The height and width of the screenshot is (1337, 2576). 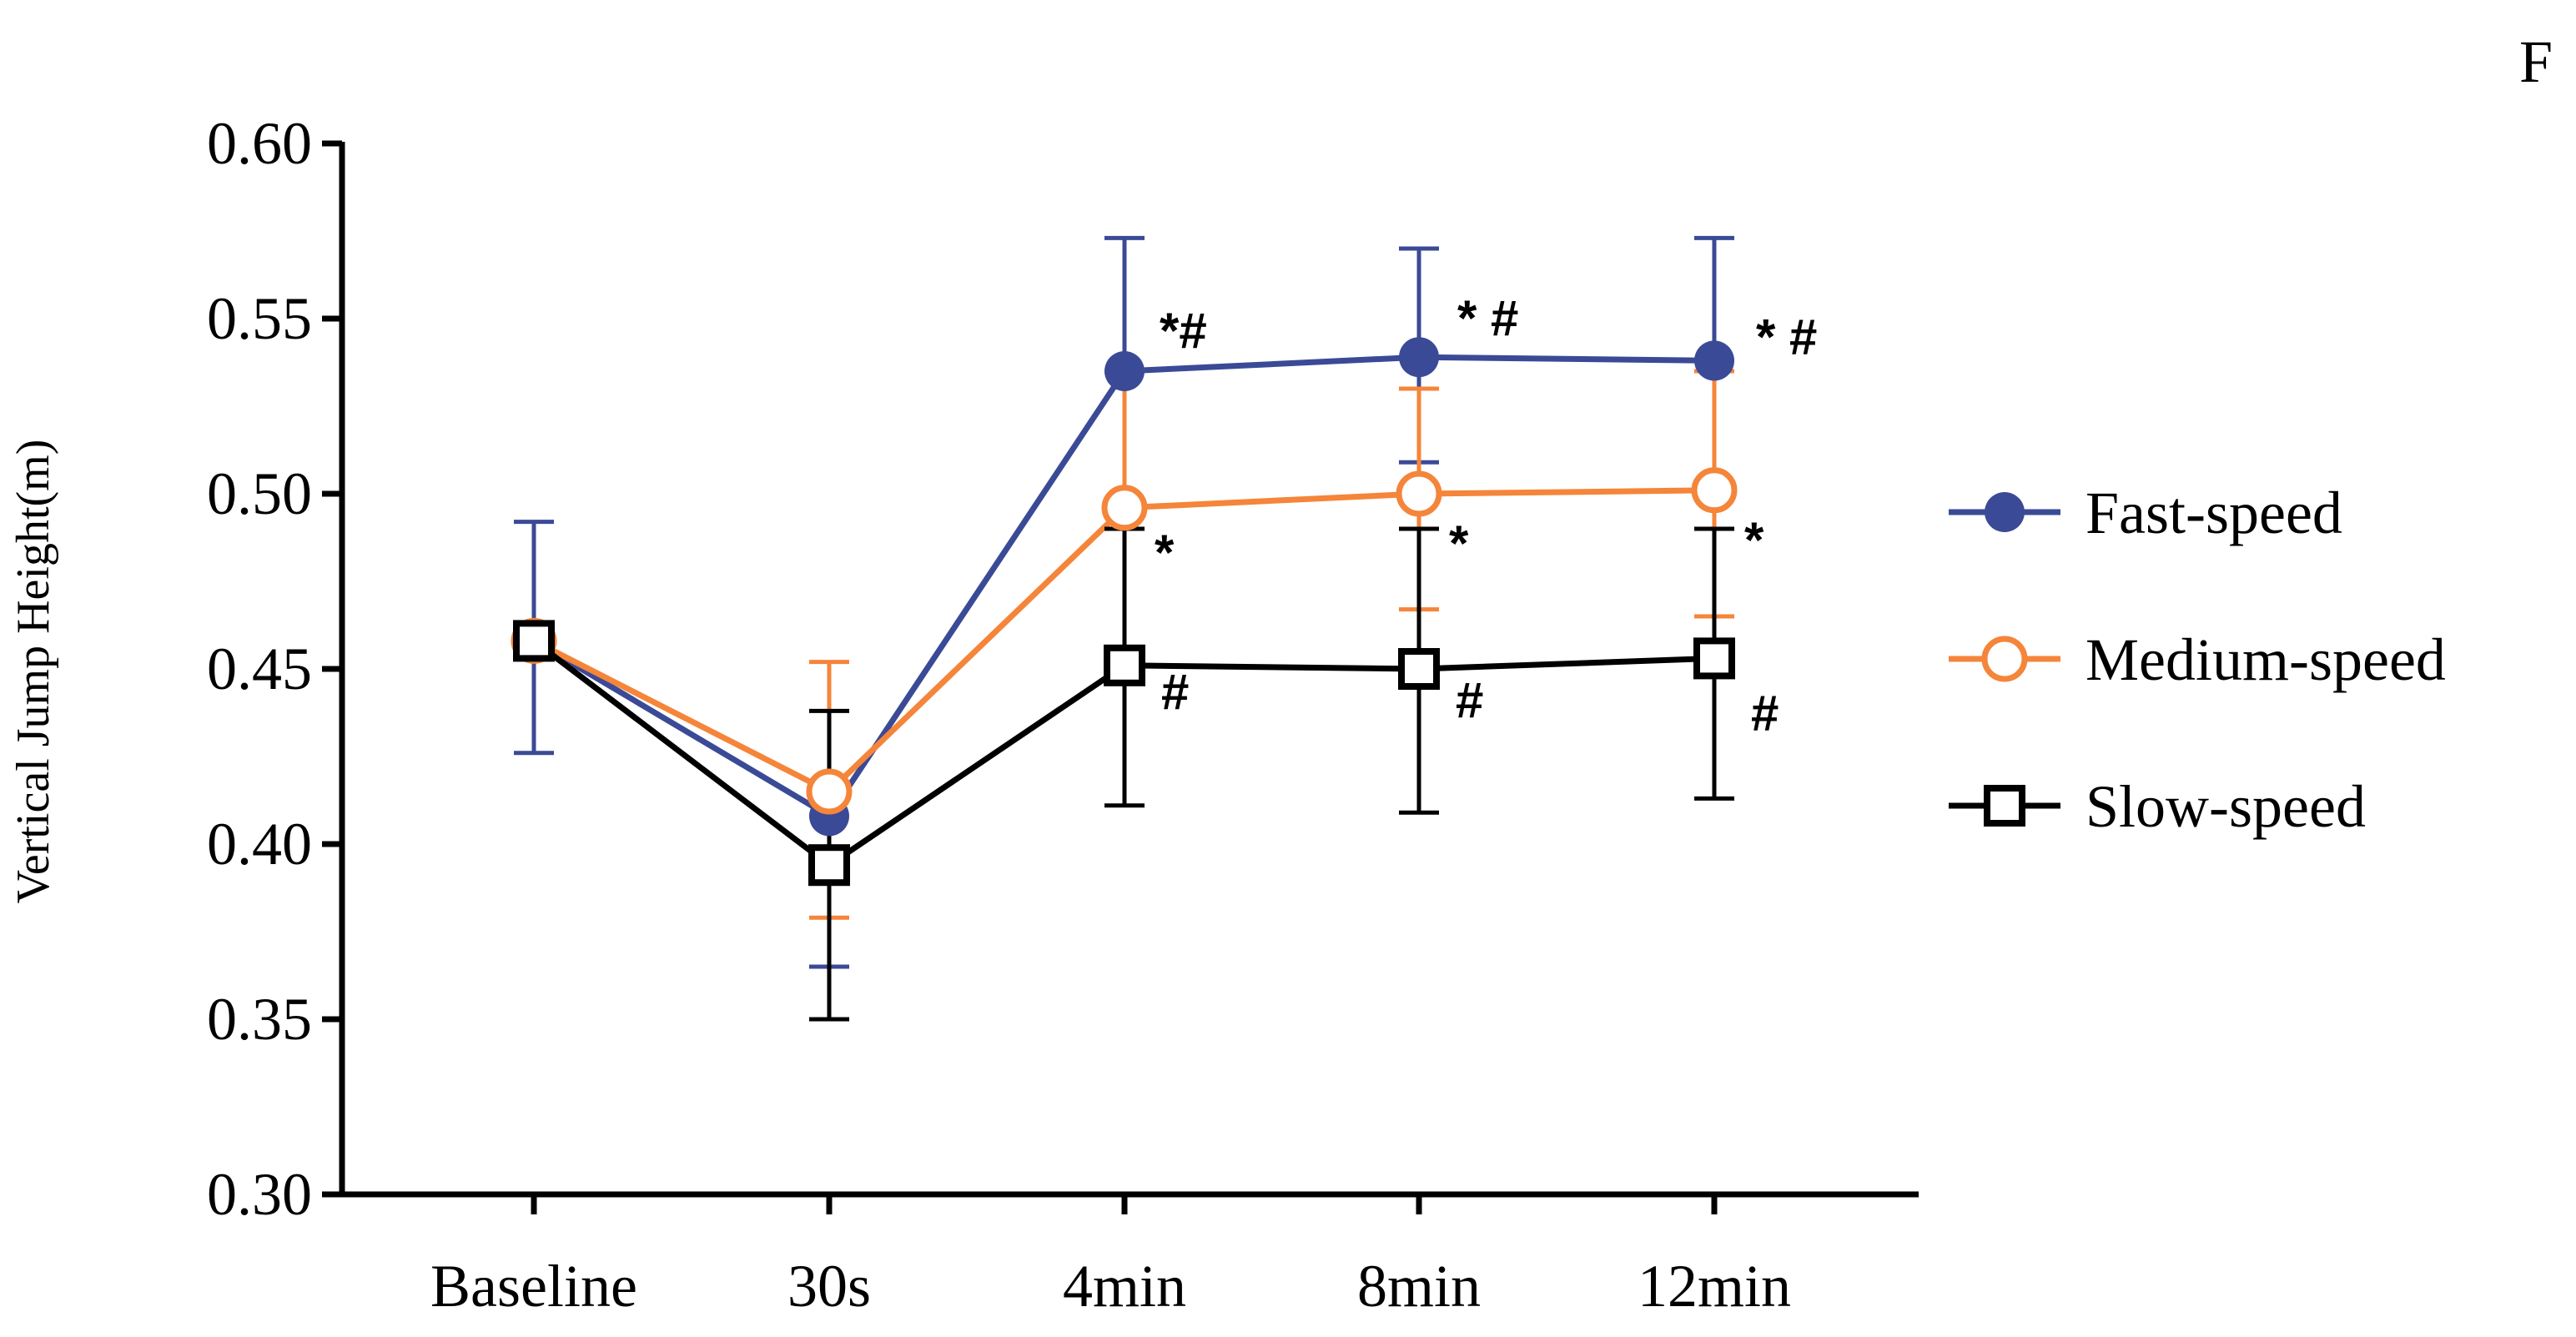 What do you see at coordinates (33, 672) in the screenshot?
I see `y-axis-label: Vertical Jump Height(m)` at bounding box center [33, 672].